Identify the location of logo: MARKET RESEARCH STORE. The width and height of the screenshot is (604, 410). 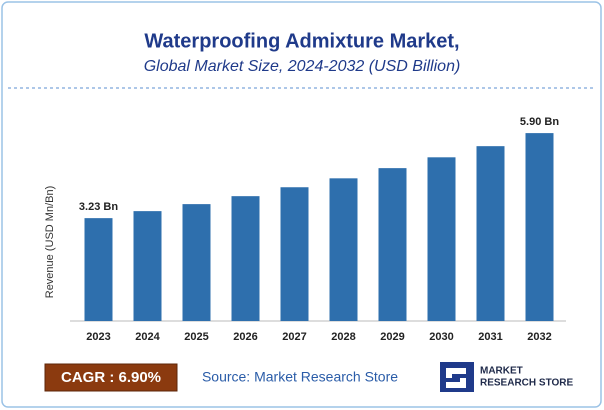
(506, 377).